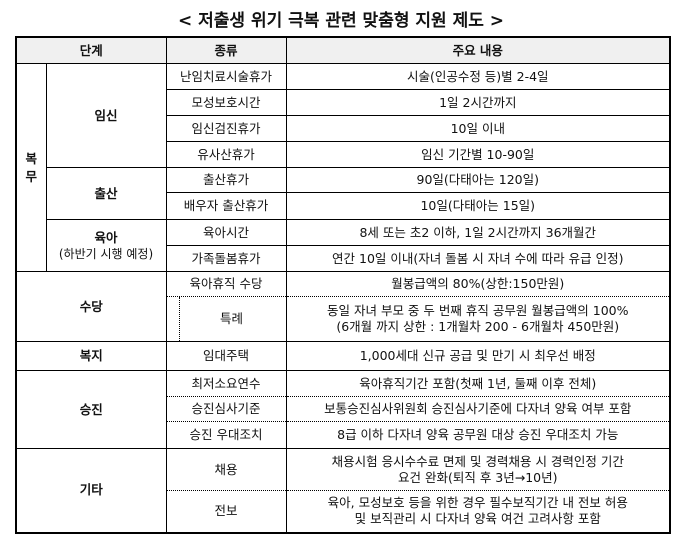 The height and width of the screenshot is (543, 682). What do you see at coordinates (226, 469) in the screenshot?
I see `type-cell: 채용` at bounding box center [226, 469].